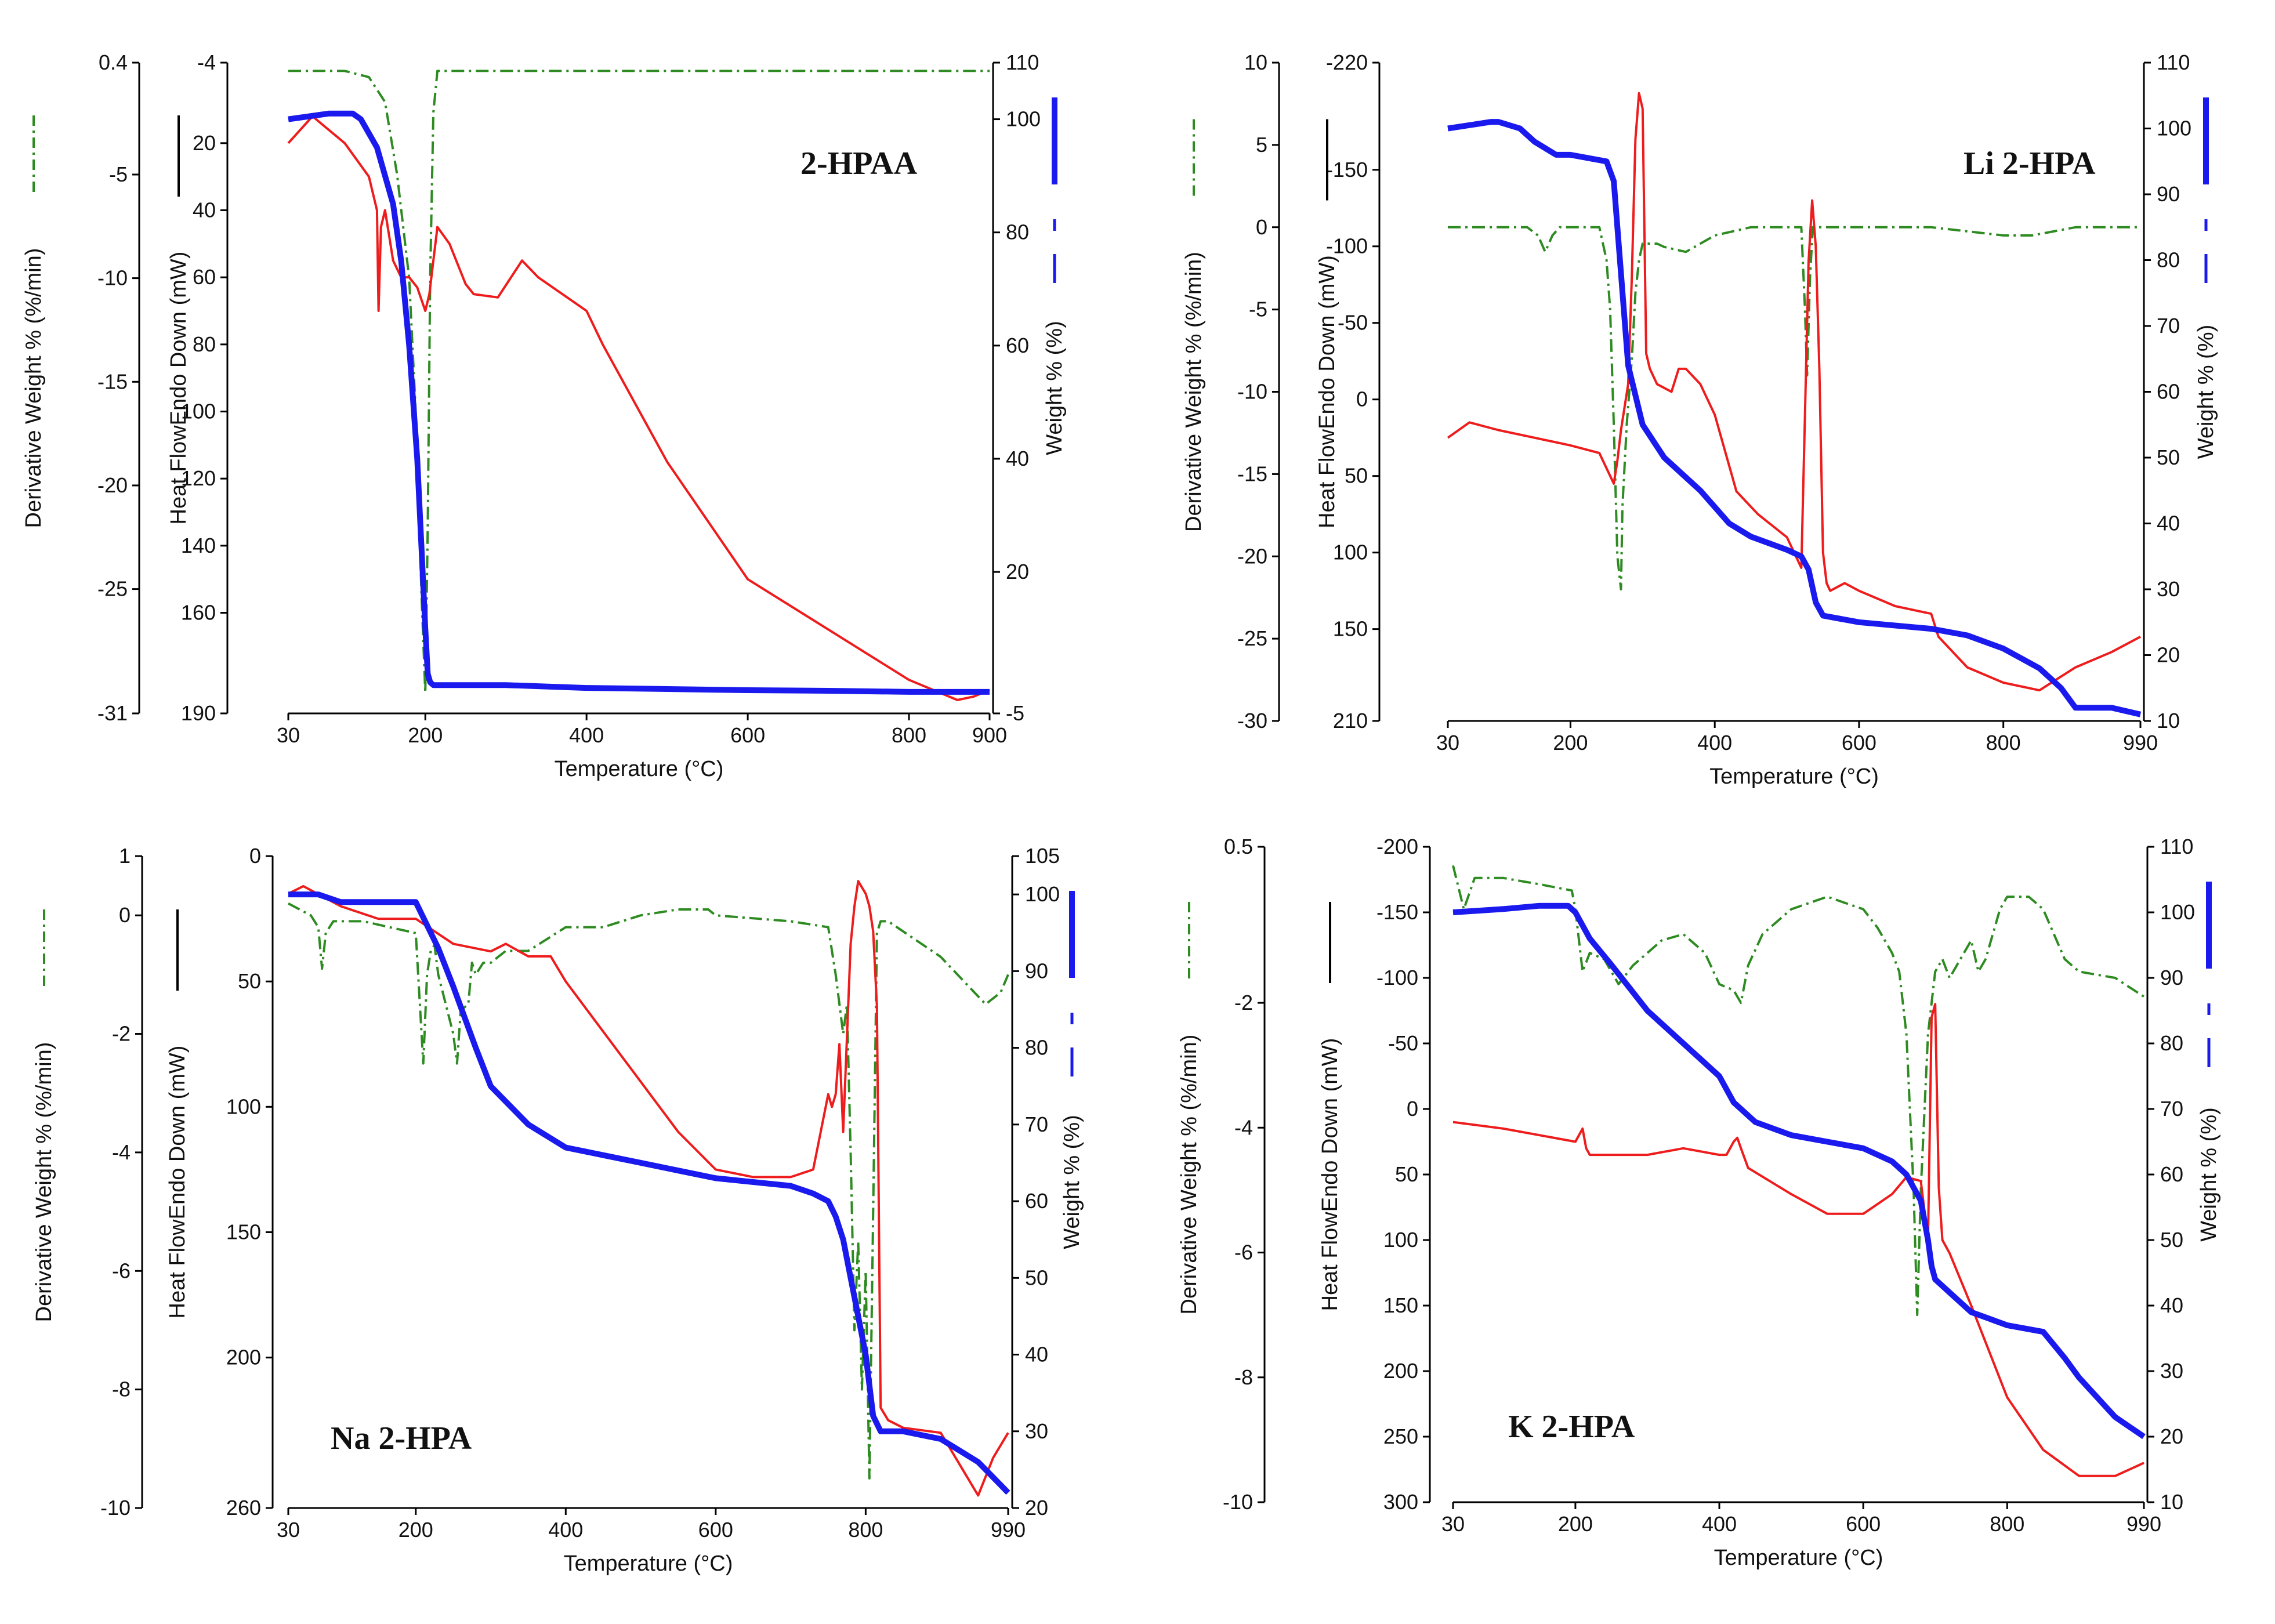 This screenshot has height=1624, width=2275. I want to click on heat-tick-label: -4, so click(206, 62).